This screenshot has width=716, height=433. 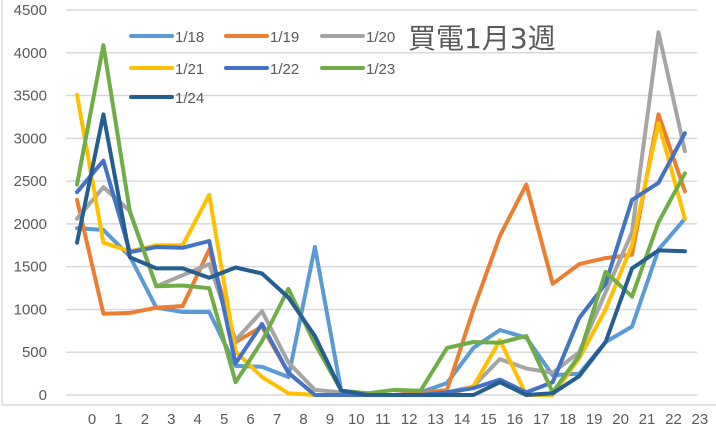 What do you see at coordinates (189, 37) in the screenshot?
I see `legend-label: 1/18` at bounding box center [189, 37].